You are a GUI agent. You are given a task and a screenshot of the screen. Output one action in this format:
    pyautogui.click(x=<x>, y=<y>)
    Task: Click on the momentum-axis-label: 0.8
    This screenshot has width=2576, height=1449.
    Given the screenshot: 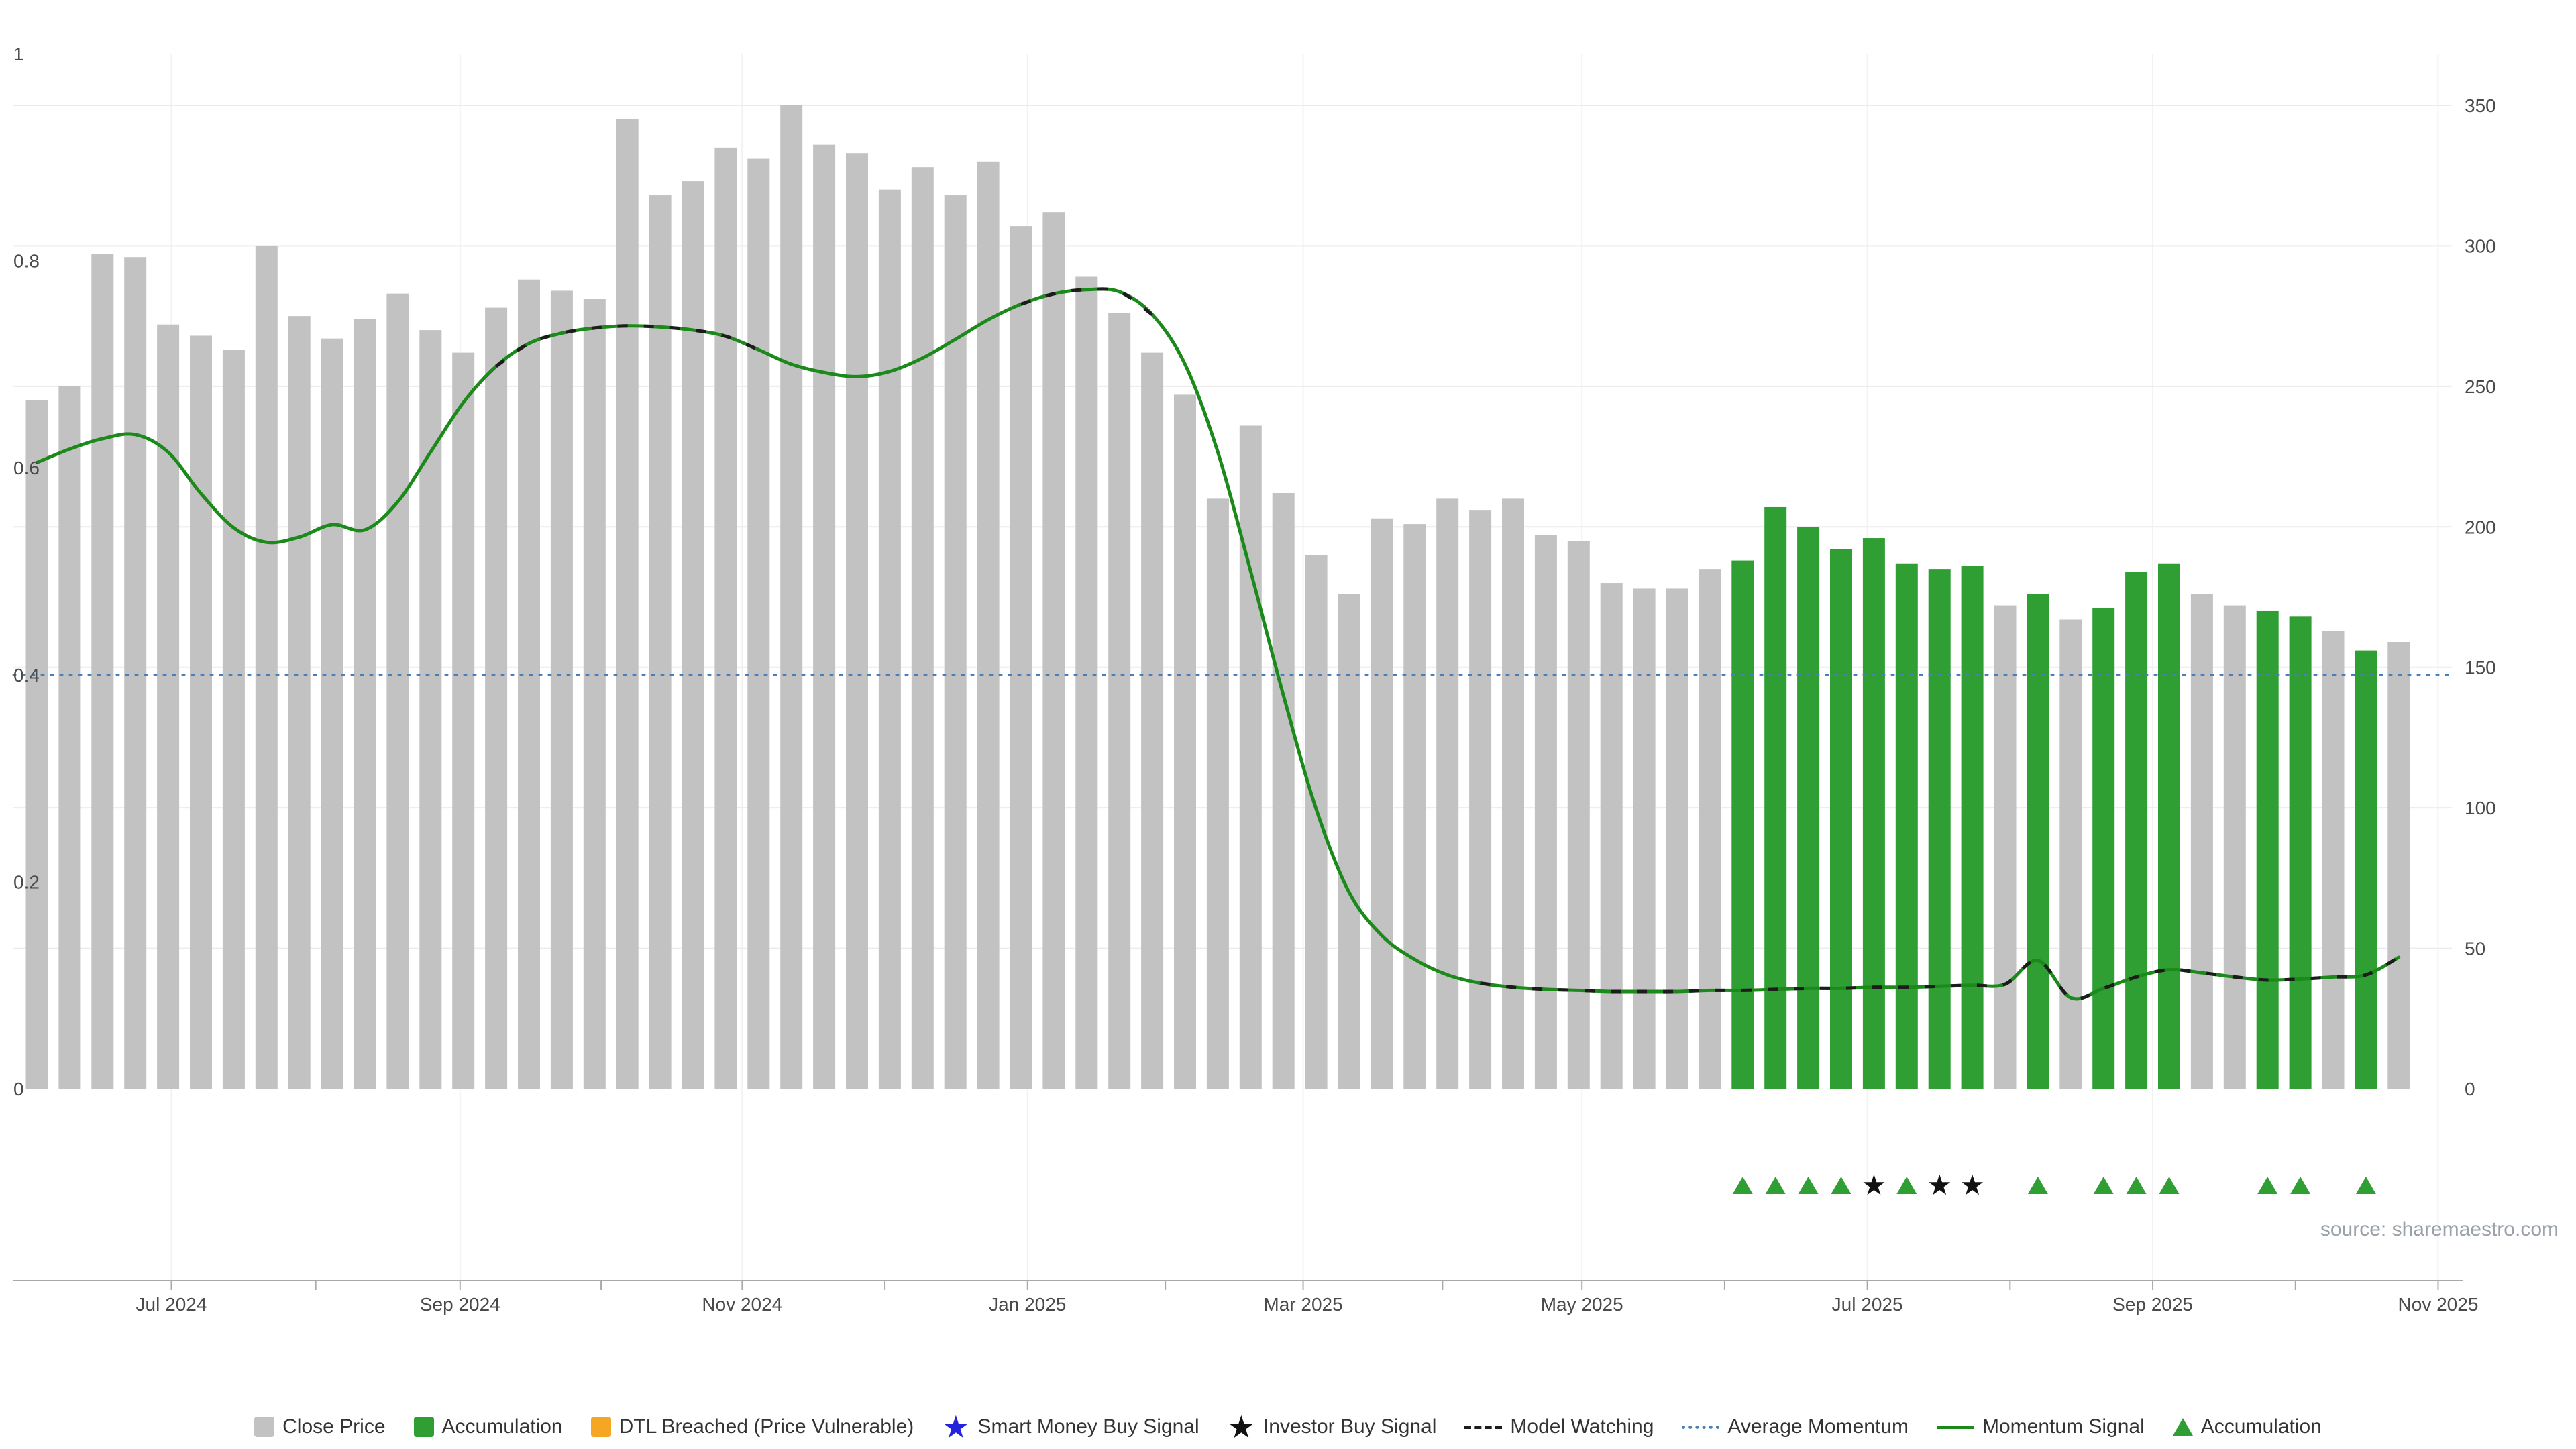 What is the action you would take?
    pyautogui.click(x=26, y=261)
    